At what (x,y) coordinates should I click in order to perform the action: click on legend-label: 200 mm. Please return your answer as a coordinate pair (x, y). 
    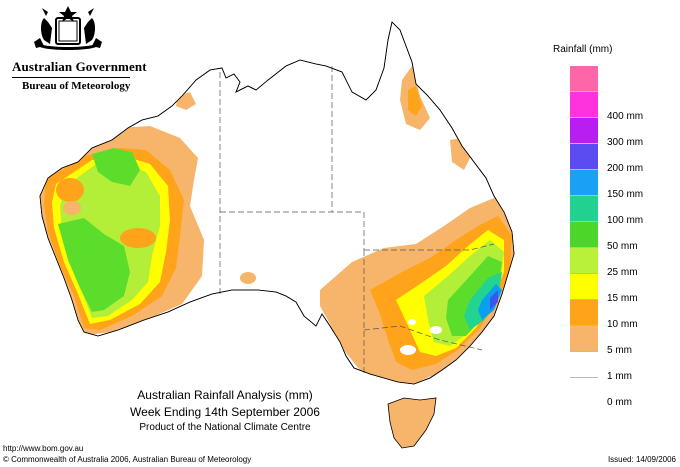
    Looking at the image, I should click on (625, 168).